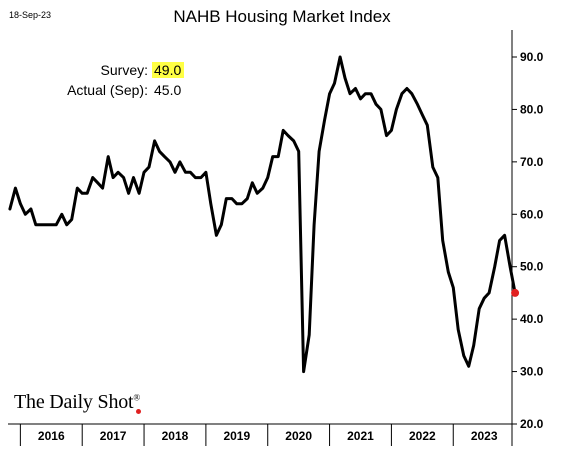 The image size is (564, 467). I want to click on x-tick-label: 2022, so click(422, 436).